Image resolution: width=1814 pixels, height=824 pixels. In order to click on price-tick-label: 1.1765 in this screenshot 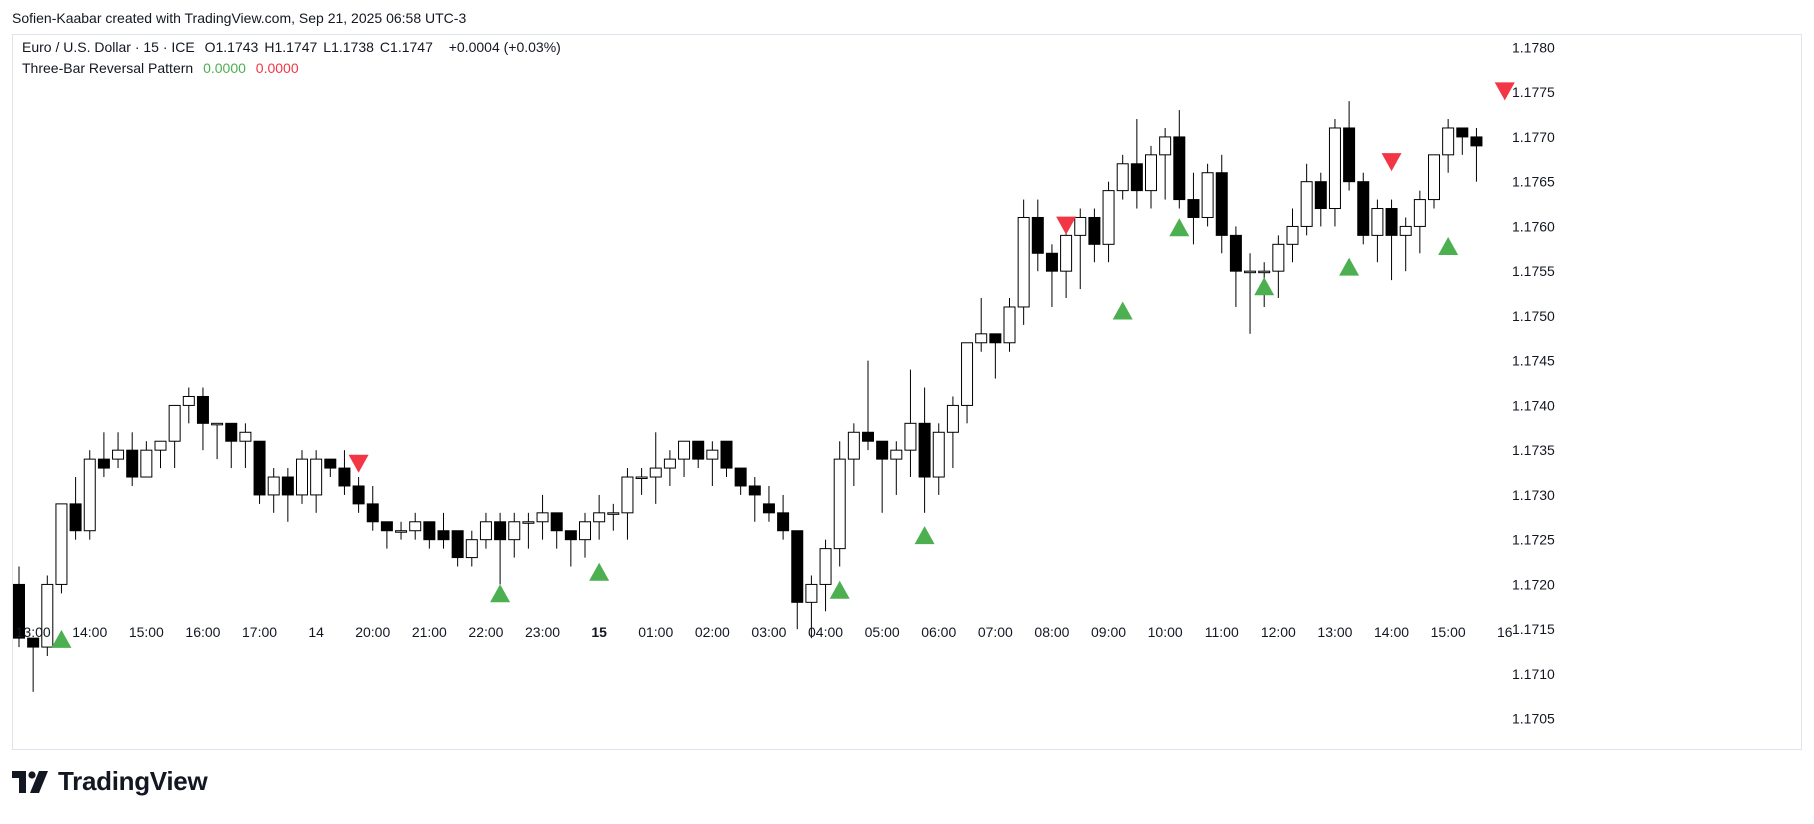, I will do `click(1533, 182)`.